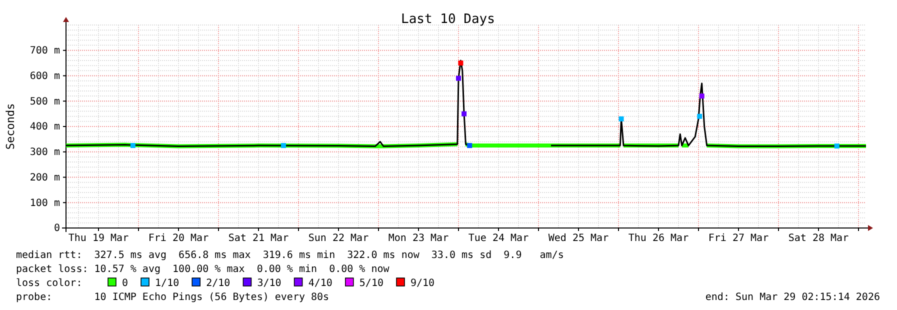 This screenshot has height=310, width=897. Describe the element at coordinates (45, 76) in the screenshot. I see `y-tick-label: 600 m` at that location.